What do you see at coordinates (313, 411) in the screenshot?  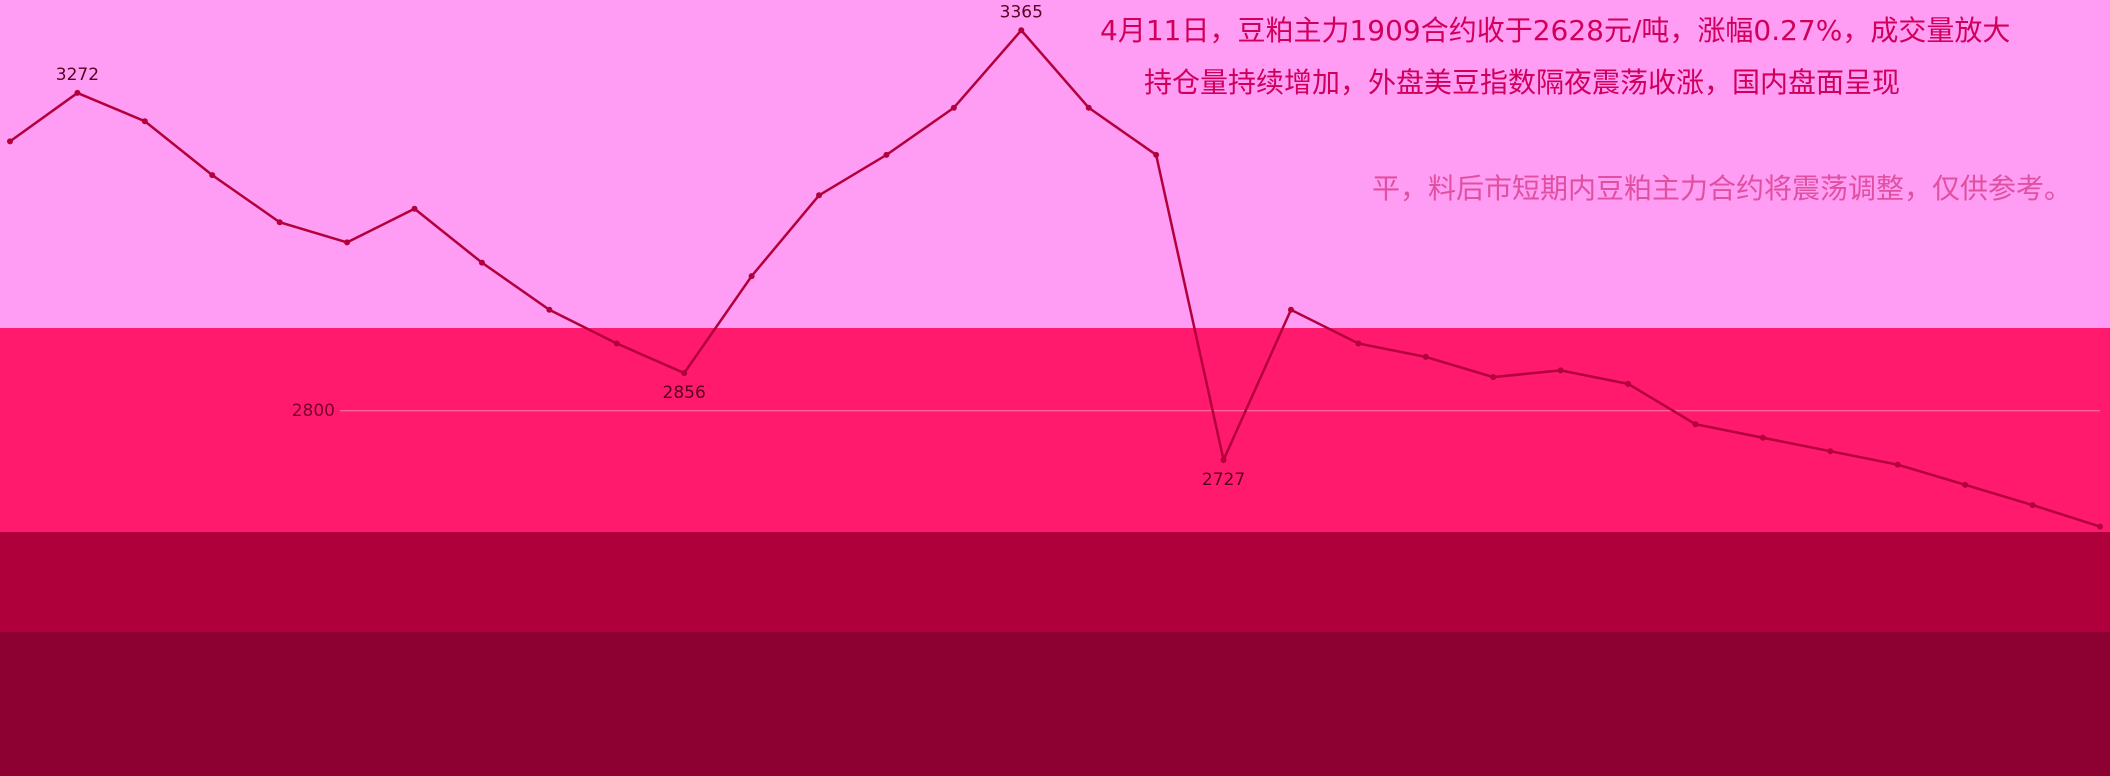 I see `y-tick-label: 2800` at bounding box center [313, 411].